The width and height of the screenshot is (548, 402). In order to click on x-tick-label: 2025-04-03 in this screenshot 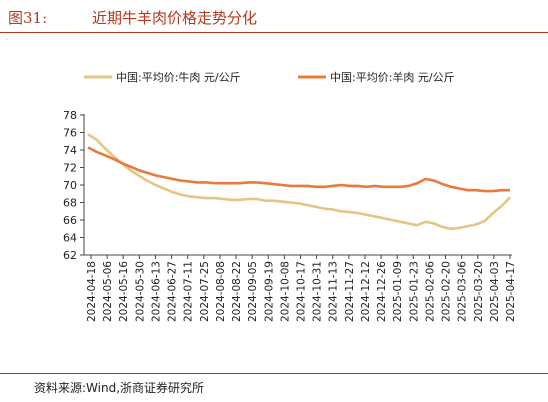, I will do `click(495, 291)`.